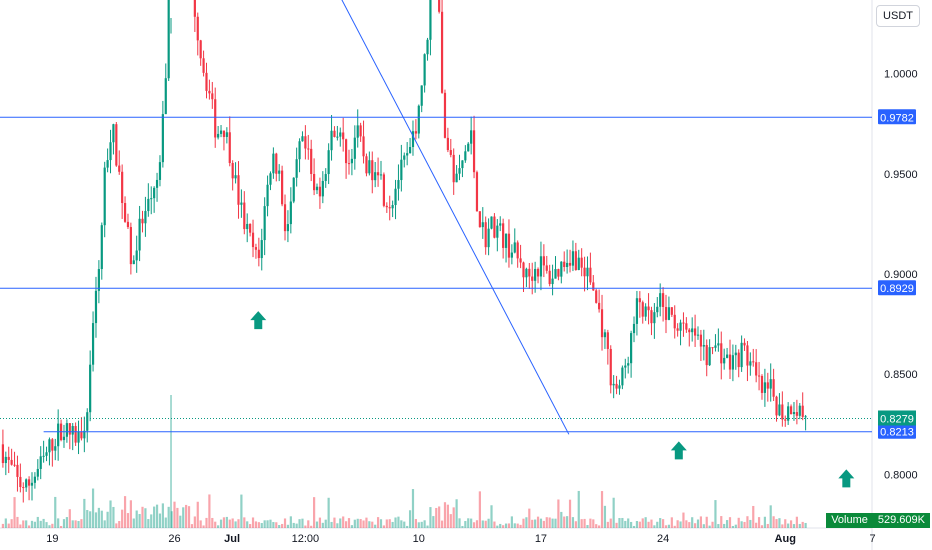  I want to click on price-level-label: 0.8929, so click(897, 289).